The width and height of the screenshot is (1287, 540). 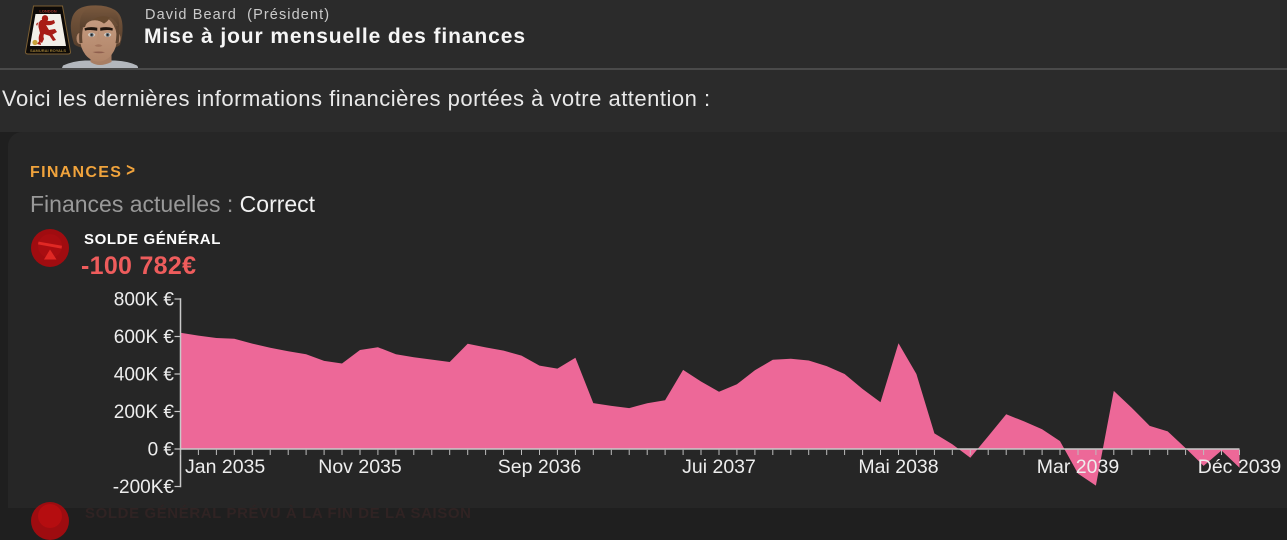 What do you see at coordinates (360, 467) in the screenshot?
I see `svg-text: Nov 2035` at bounding box center [360, 467].